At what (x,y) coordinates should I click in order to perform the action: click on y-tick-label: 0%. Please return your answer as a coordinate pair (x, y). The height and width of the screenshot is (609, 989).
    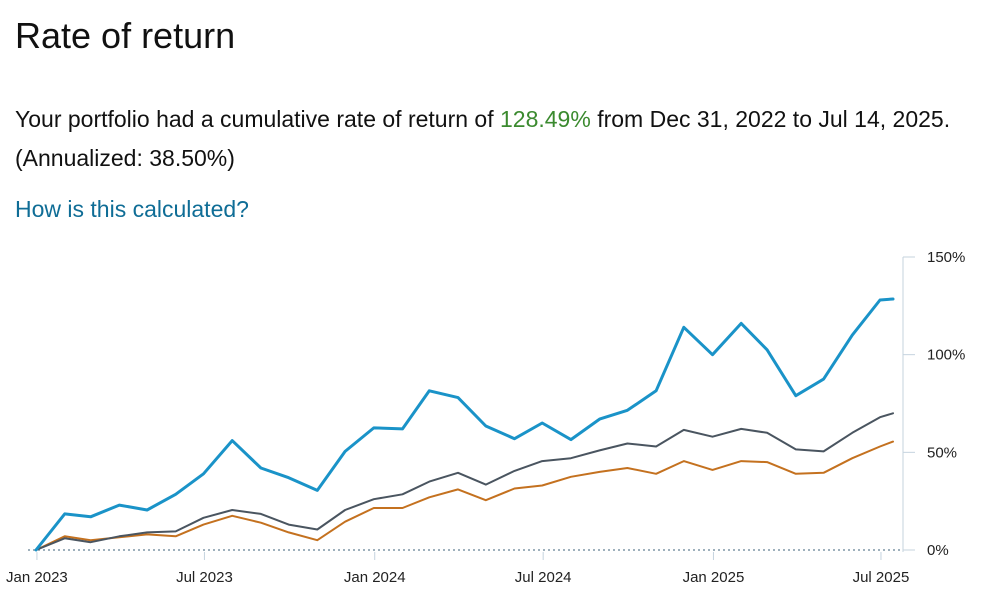
    Looking at the image, I should click on (938, 550).